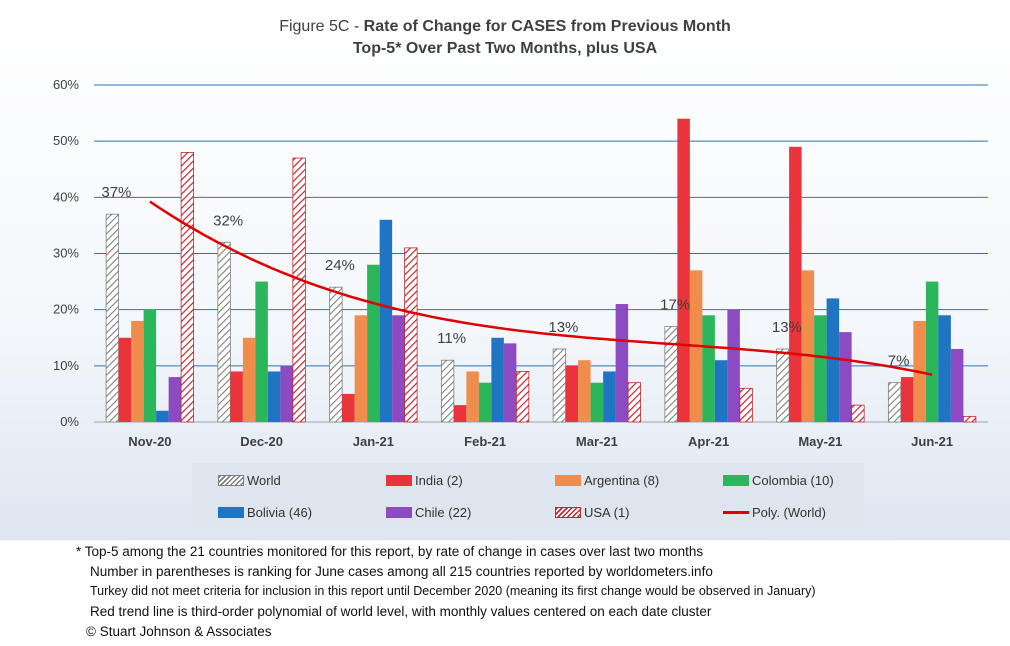  What do you see at coordinates (231, 512) in the screenshot?
I see `legend-swatch-bolivia` at bounding box center [231, 512].